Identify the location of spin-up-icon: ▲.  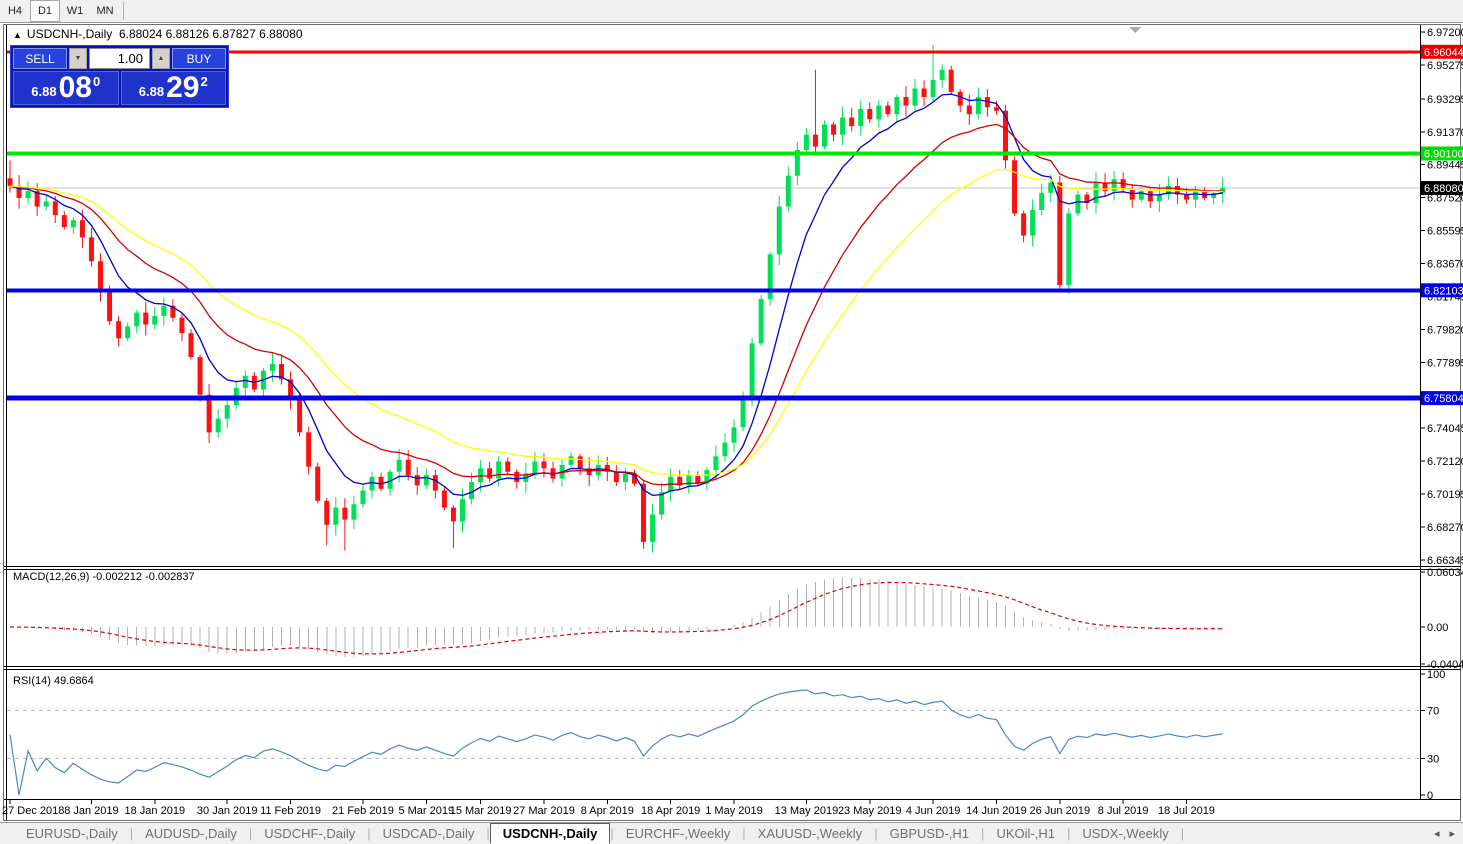
(161, 58).